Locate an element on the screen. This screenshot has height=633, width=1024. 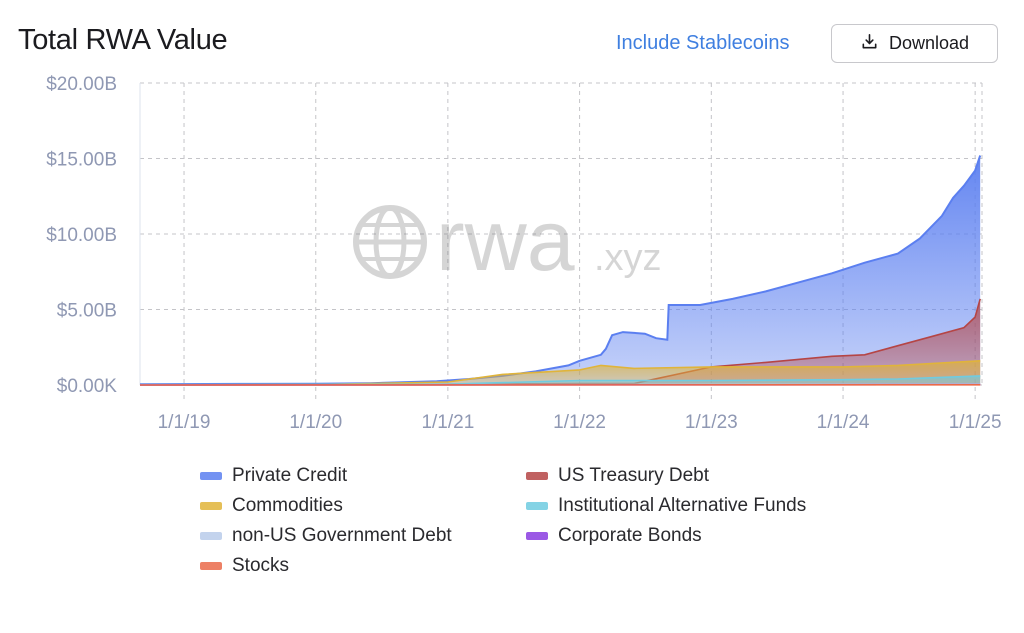
x-tick-label: 1/1/21 is located at coordinates (447, 422).